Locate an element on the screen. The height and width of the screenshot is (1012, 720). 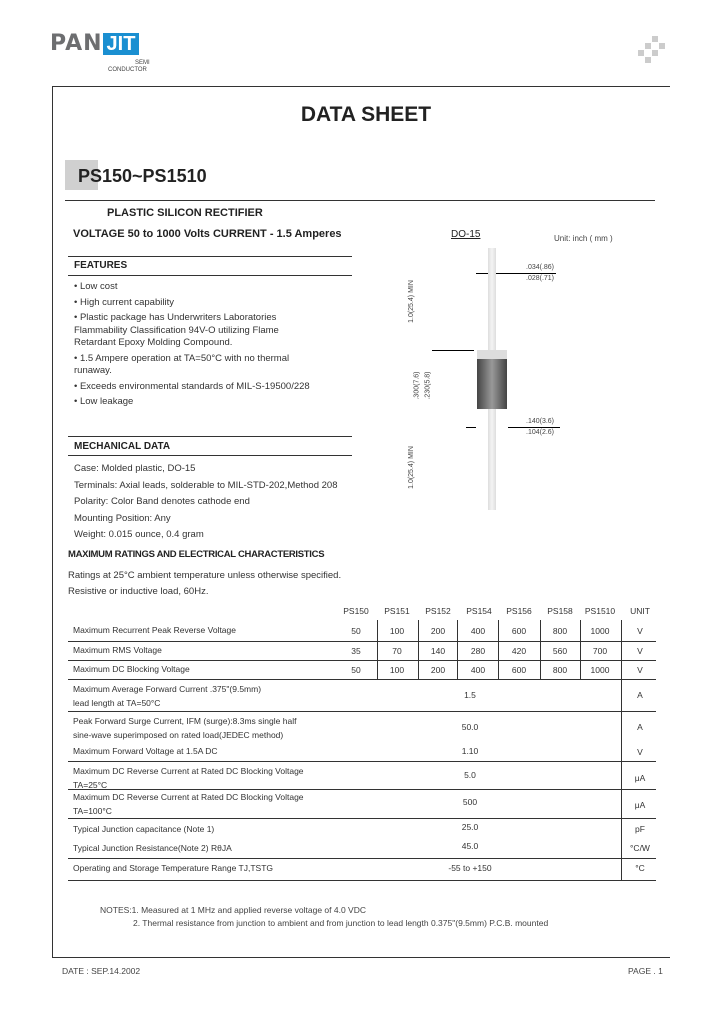
row-label: Typical Junction capacitance (Note 1) is located at coordinates (144, 829).